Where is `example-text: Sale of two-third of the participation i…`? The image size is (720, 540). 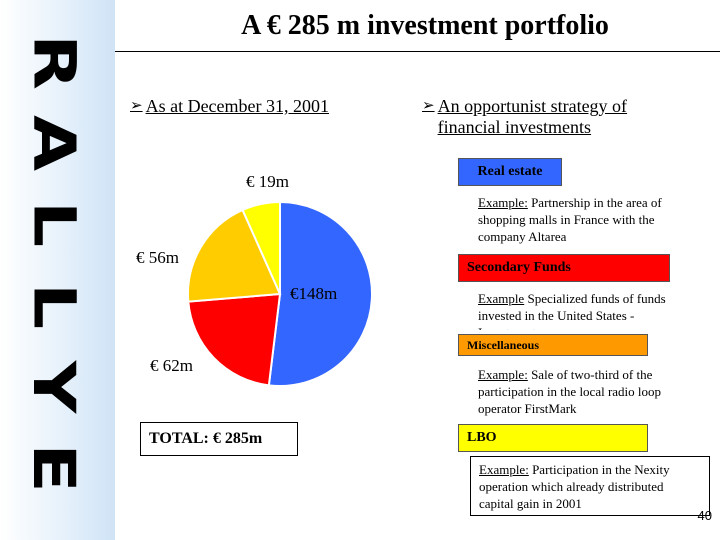 example-text: Sale of two-third of the participation i… is located at coordinates (570, 391).